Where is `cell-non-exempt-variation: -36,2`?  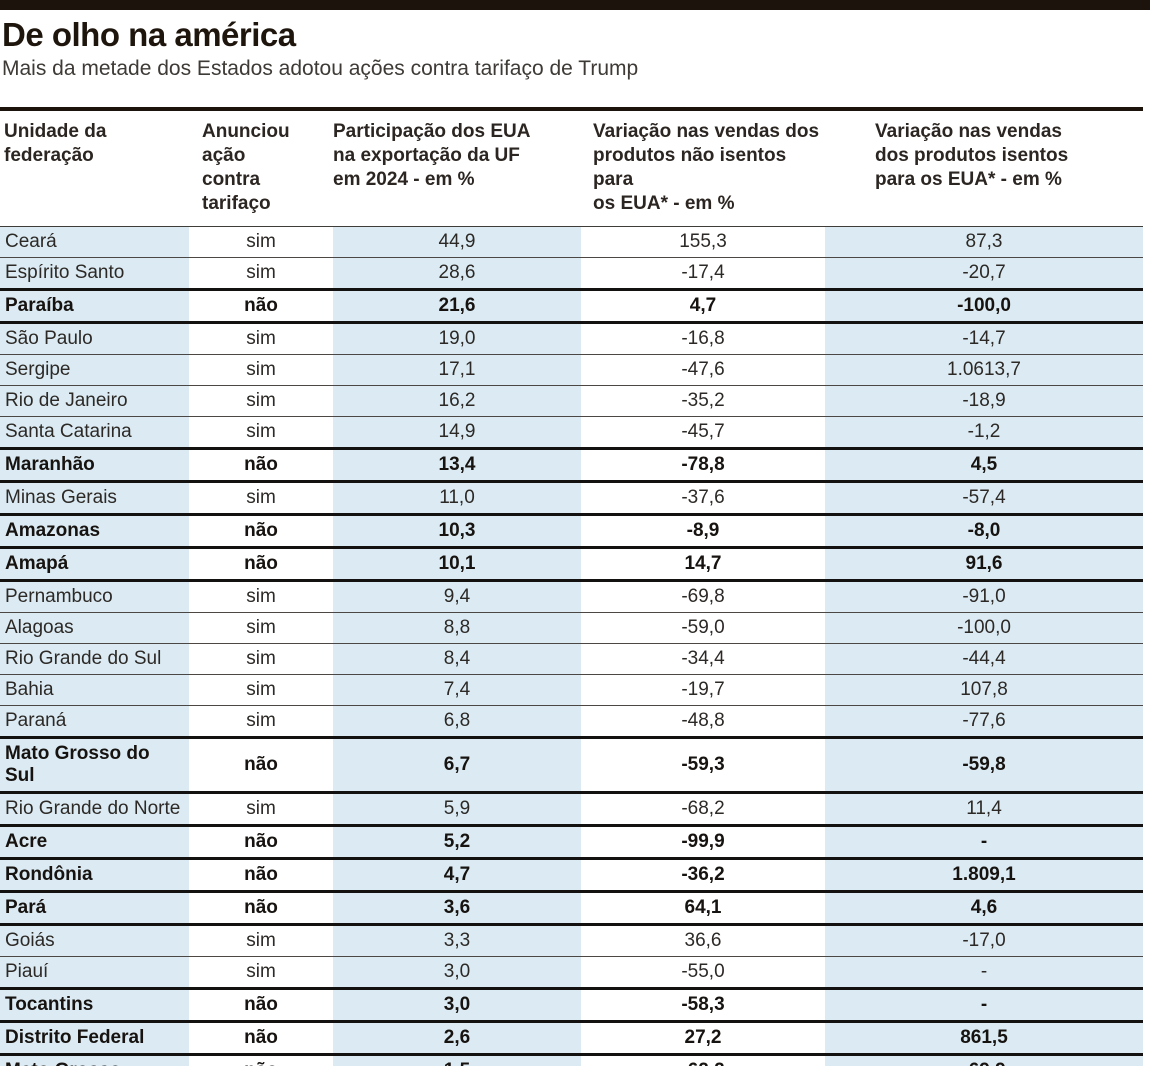
cell-non-exempt-variation: -36,2 is located at coordinates (703, 874).